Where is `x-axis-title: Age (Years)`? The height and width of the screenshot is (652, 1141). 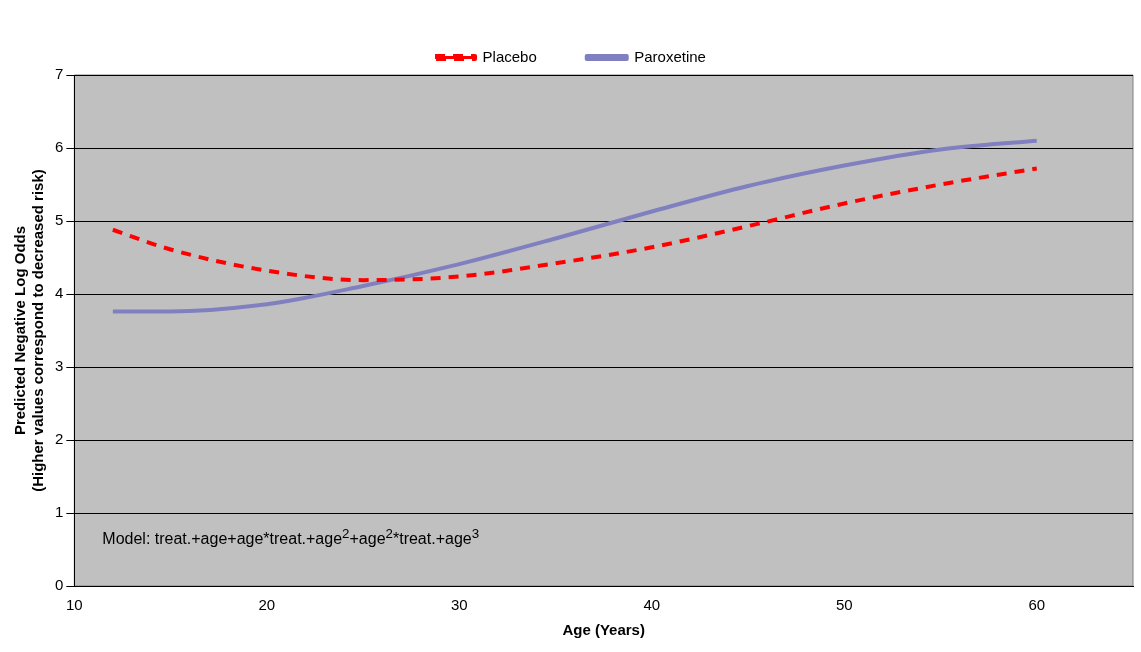 x-axis-title: Age (Years) is located at coordinates (603, 630).